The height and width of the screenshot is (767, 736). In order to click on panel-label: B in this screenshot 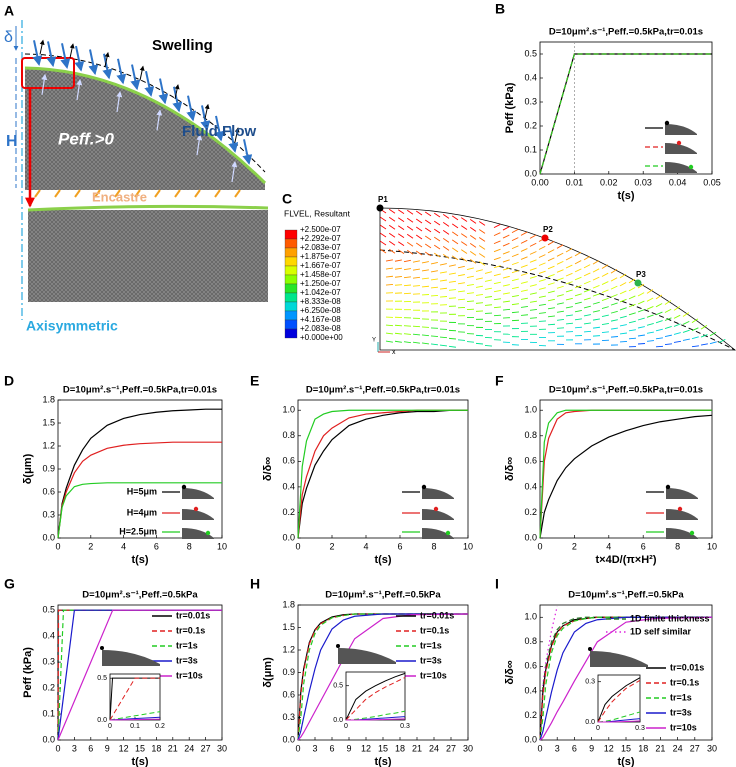, I will do `click(500, 9)`.